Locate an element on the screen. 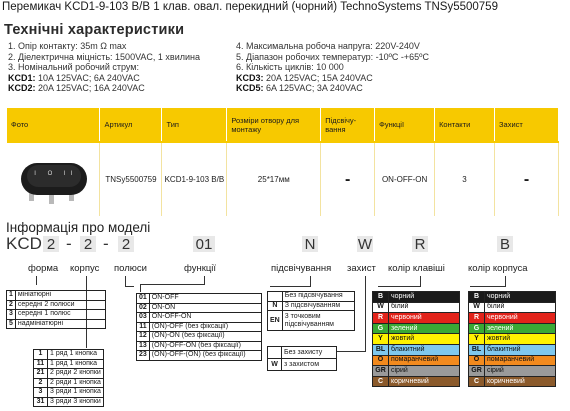 This screenshot has height=411, width=570. product-photo-cell: I O II is located at coordinates (54, 178).